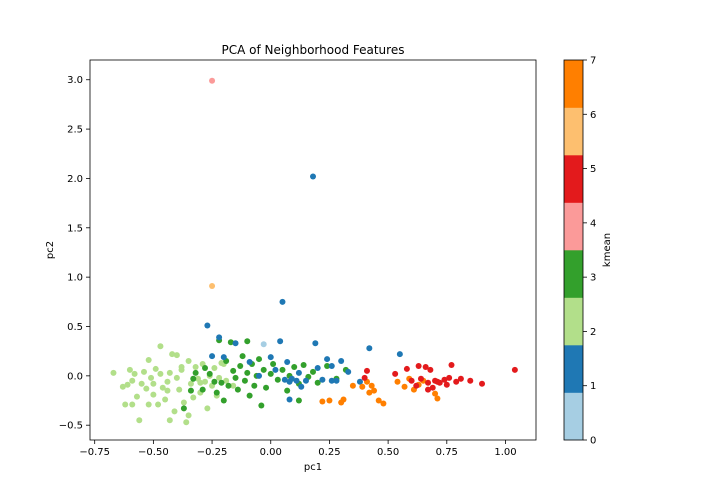 This screenshot has width=720, height=504. I want to click on x-axis-ticks: −0.75 −0.50 −0.25 0.00 0.25 0.50 0.75 1.00, so click(298, 449).